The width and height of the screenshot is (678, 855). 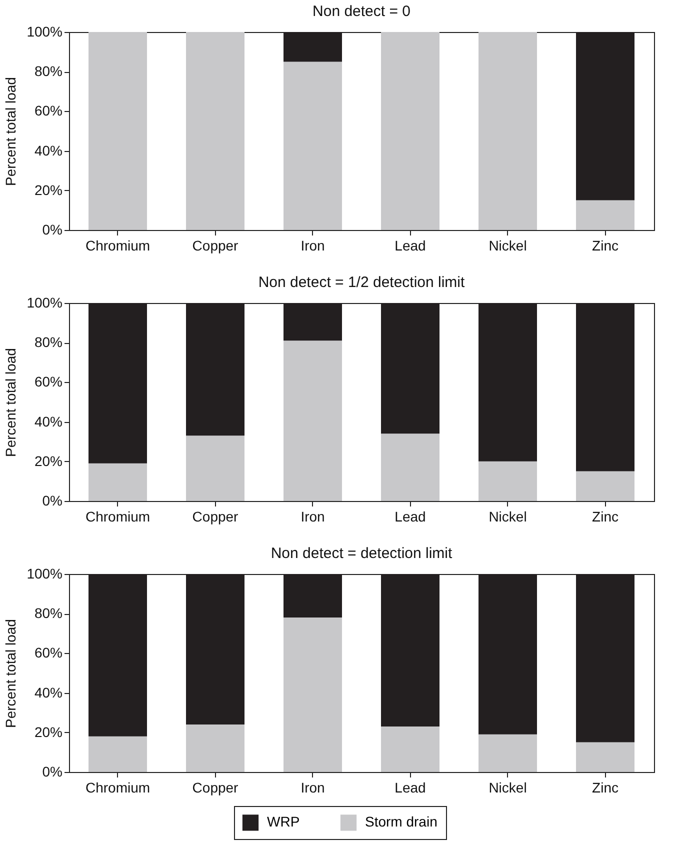 What do you see at coordinates (361, 11) in the screenshot?
I see `chart-title: Non detect = 0` at bounding box center [361, 11].